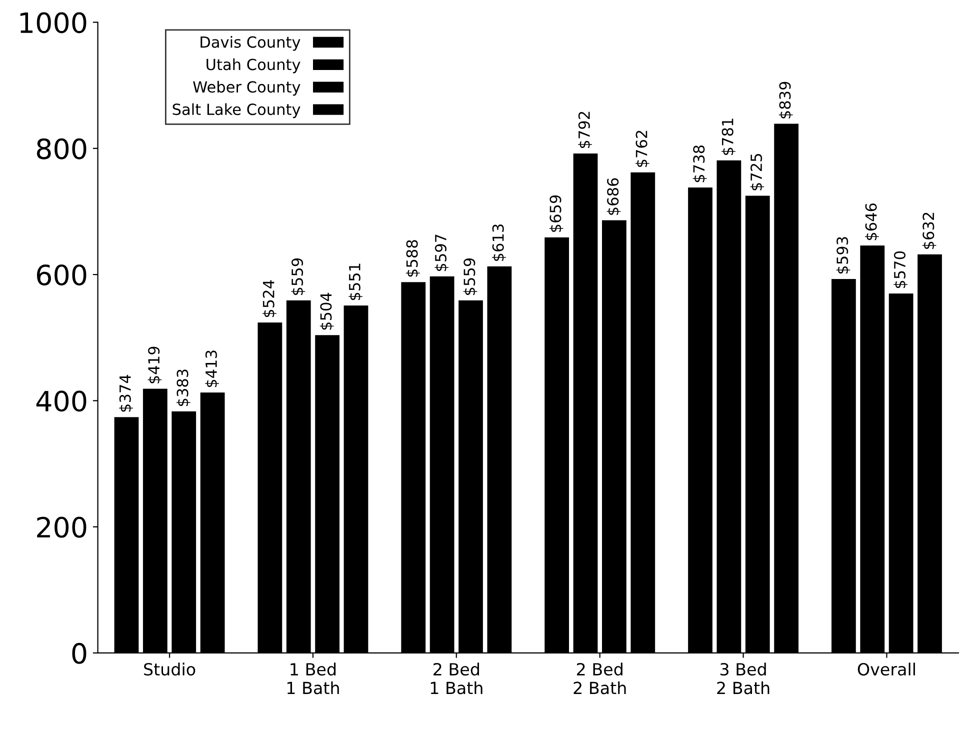 This screenshot has height=742, width=978. I want to click on data-label: $738, so click(699, 164).